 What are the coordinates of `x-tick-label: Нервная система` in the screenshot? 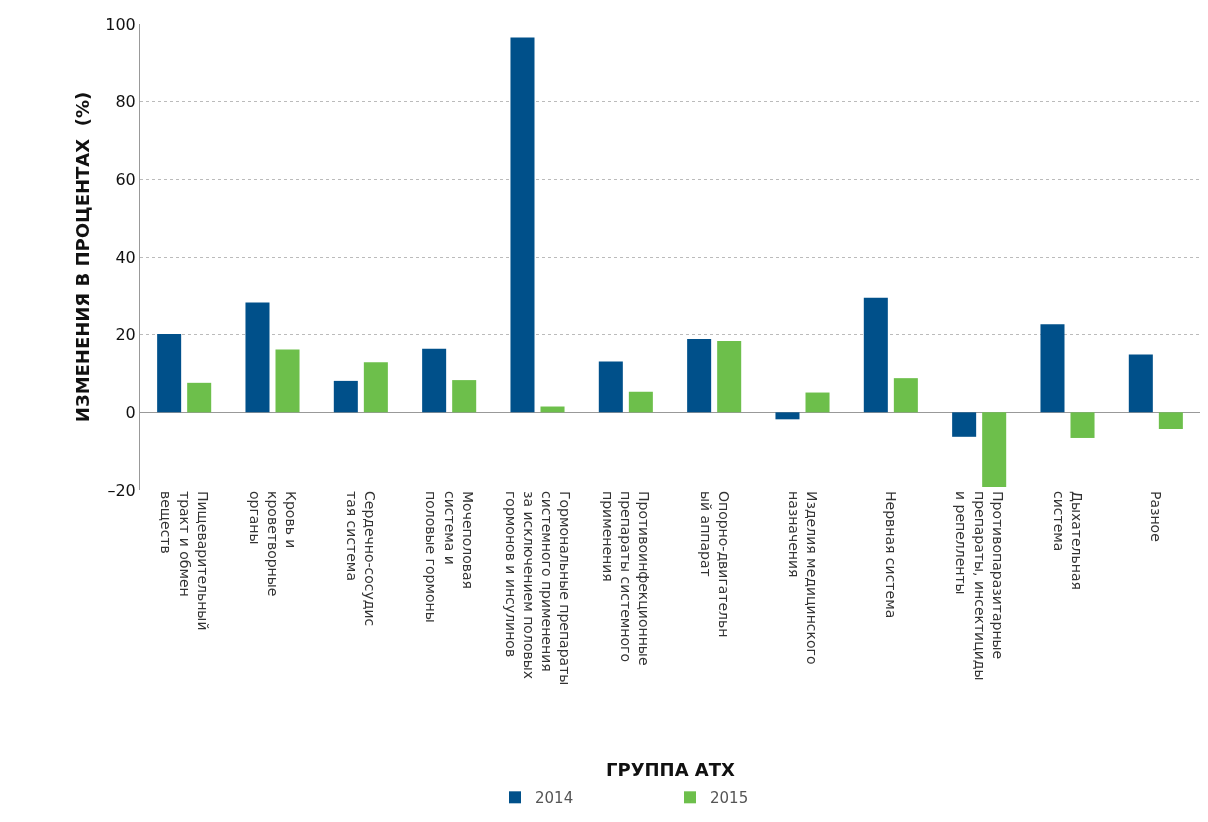 It's located at (891, 555).